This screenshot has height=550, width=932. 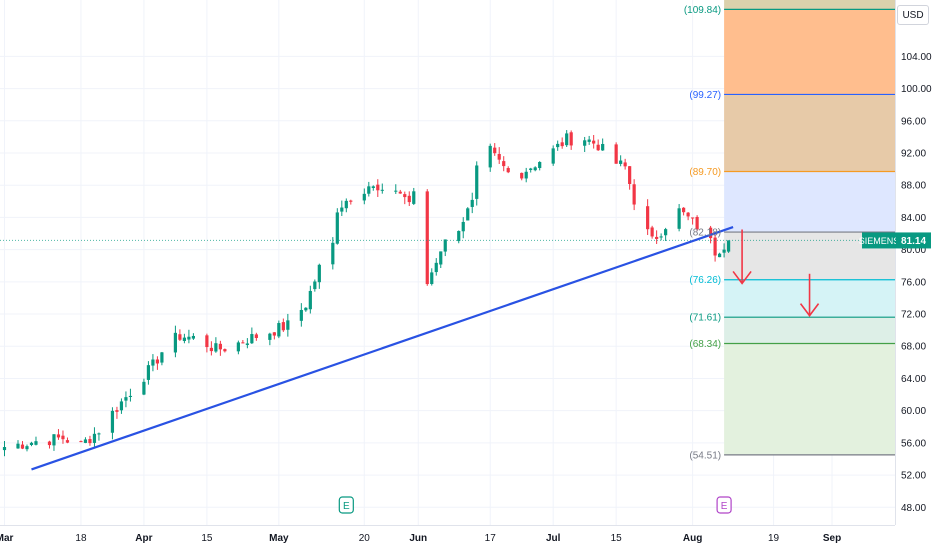 I want to click on price-axis-bg, so click(x=913, y=275).